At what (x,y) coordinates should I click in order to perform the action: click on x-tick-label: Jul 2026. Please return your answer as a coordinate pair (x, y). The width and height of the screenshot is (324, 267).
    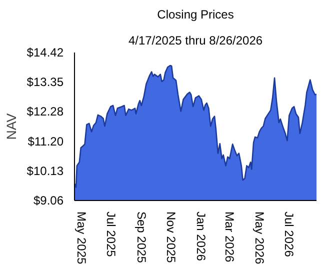
    Looking at the image, I should click on (289, 235).